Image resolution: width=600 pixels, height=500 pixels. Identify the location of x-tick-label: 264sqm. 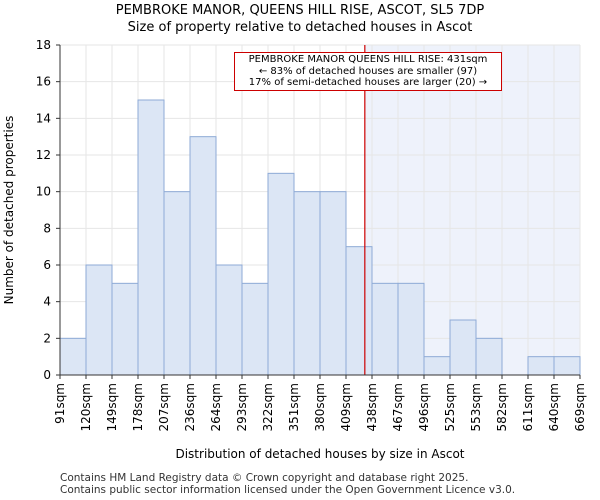
(216, 407).